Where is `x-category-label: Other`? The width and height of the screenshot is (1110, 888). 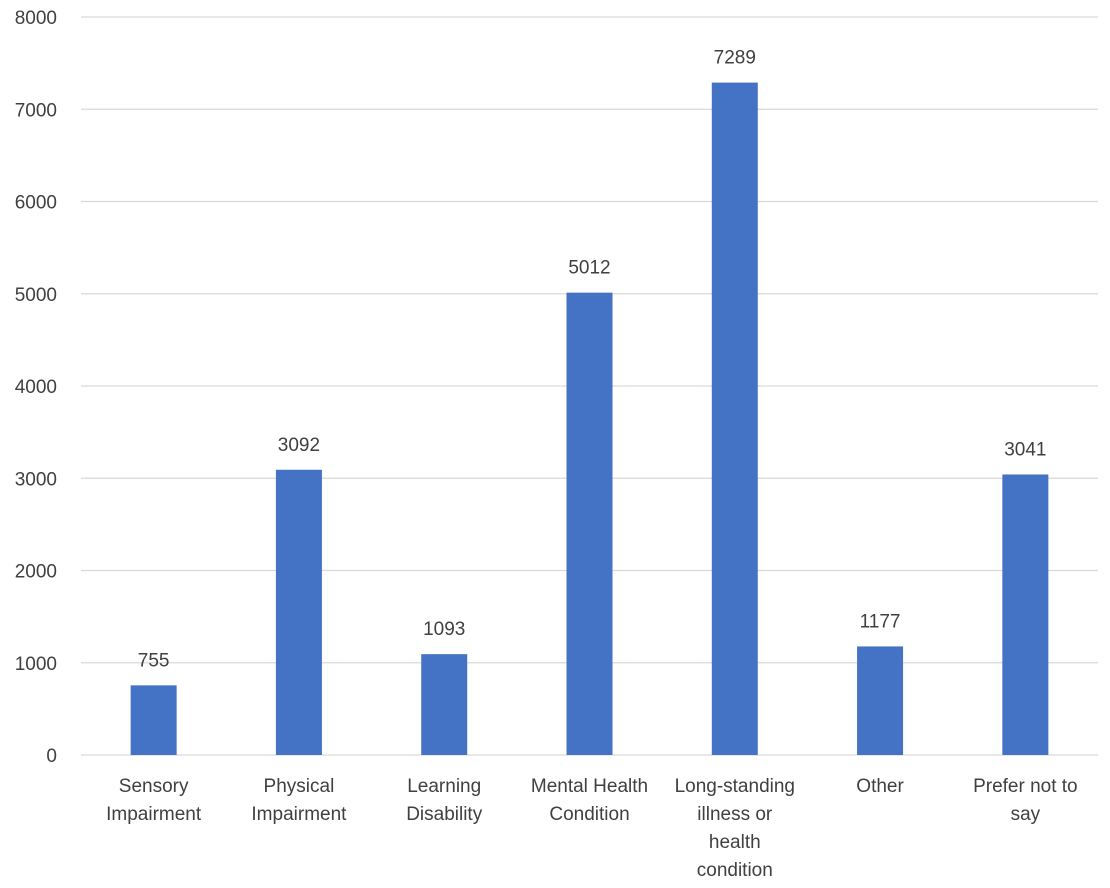
x-category-label: Other is located at coordinates (880, 786).